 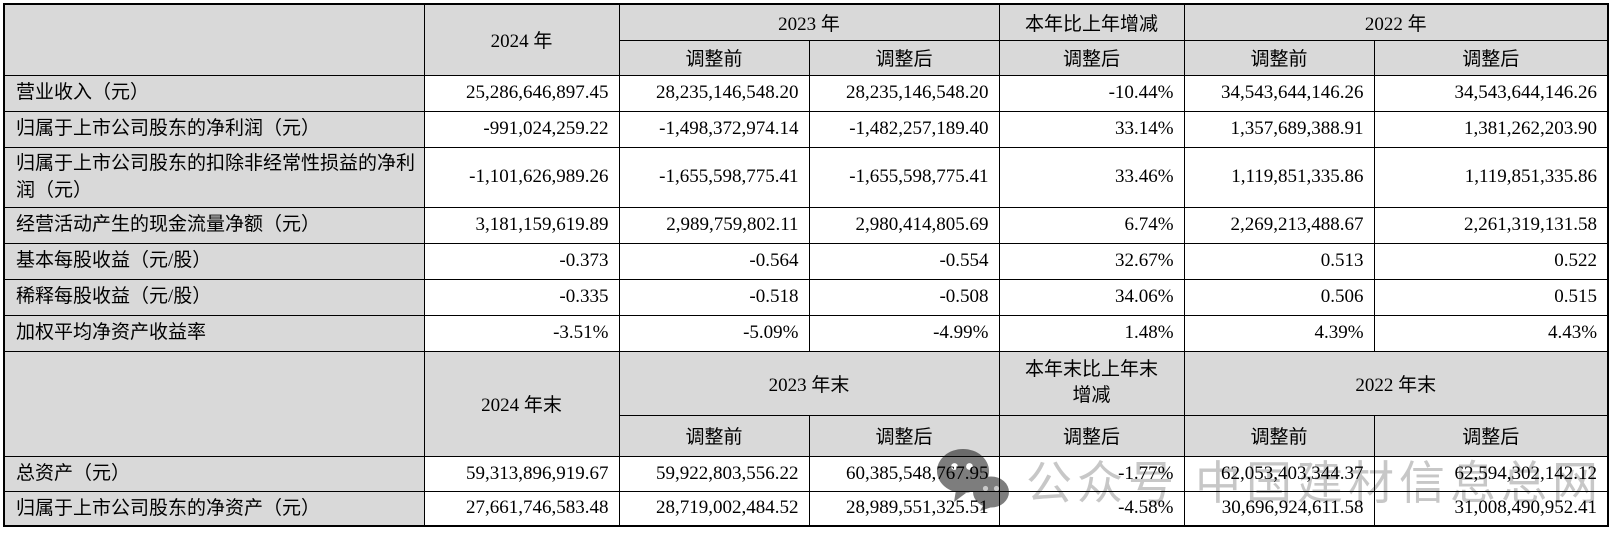 What do you see at coordinates (809, 22) in the screenshot?
I see `col-header-2023: 2023 年` at bounding box center [809, 22].